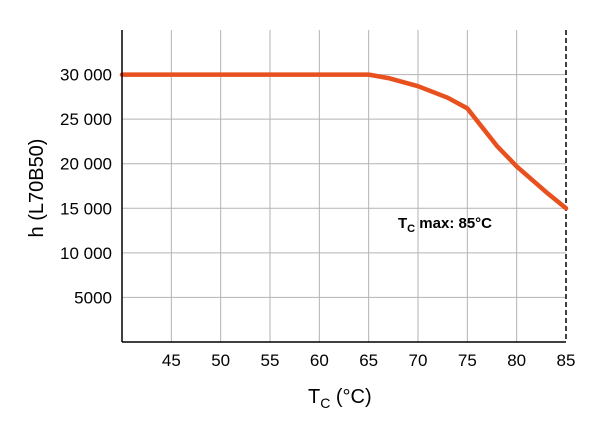  What do you see at coordinates (314, 397) in the screenshot?
I see `x-axis-label-main: T` at bounding box center [314, 397].